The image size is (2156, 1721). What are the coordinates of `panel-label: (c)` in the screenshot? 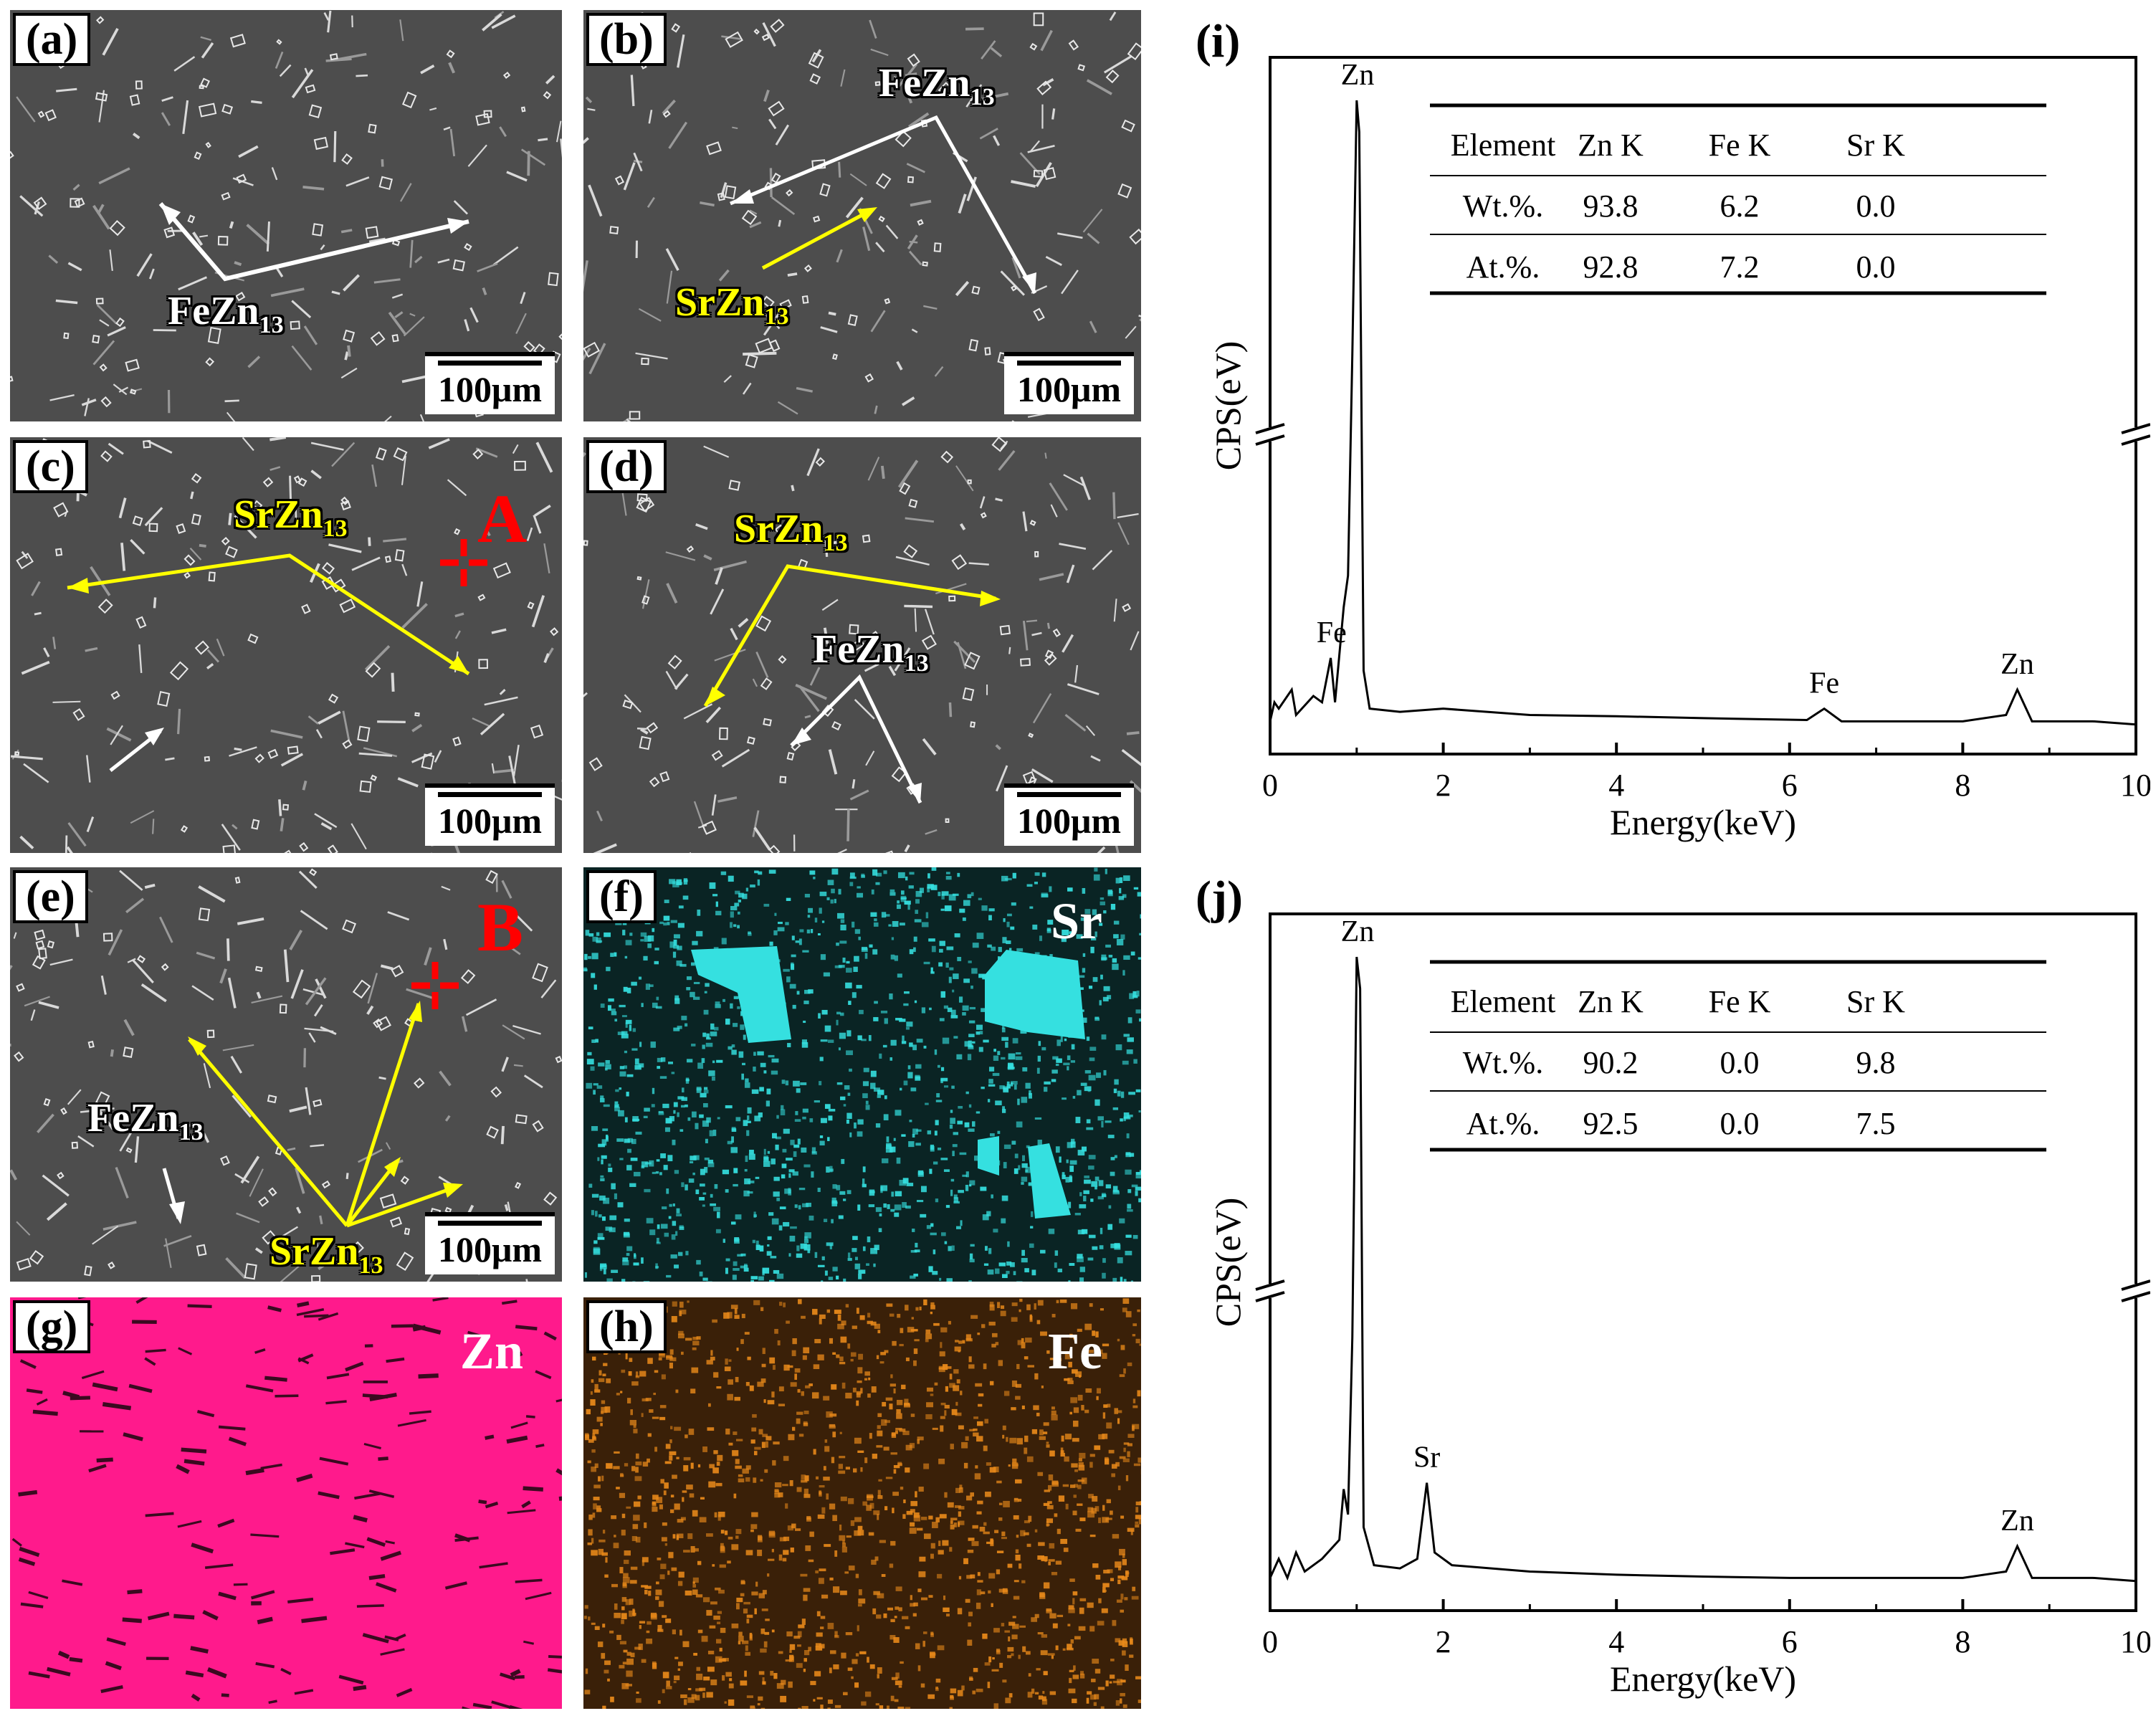 It's located at (50, 466).